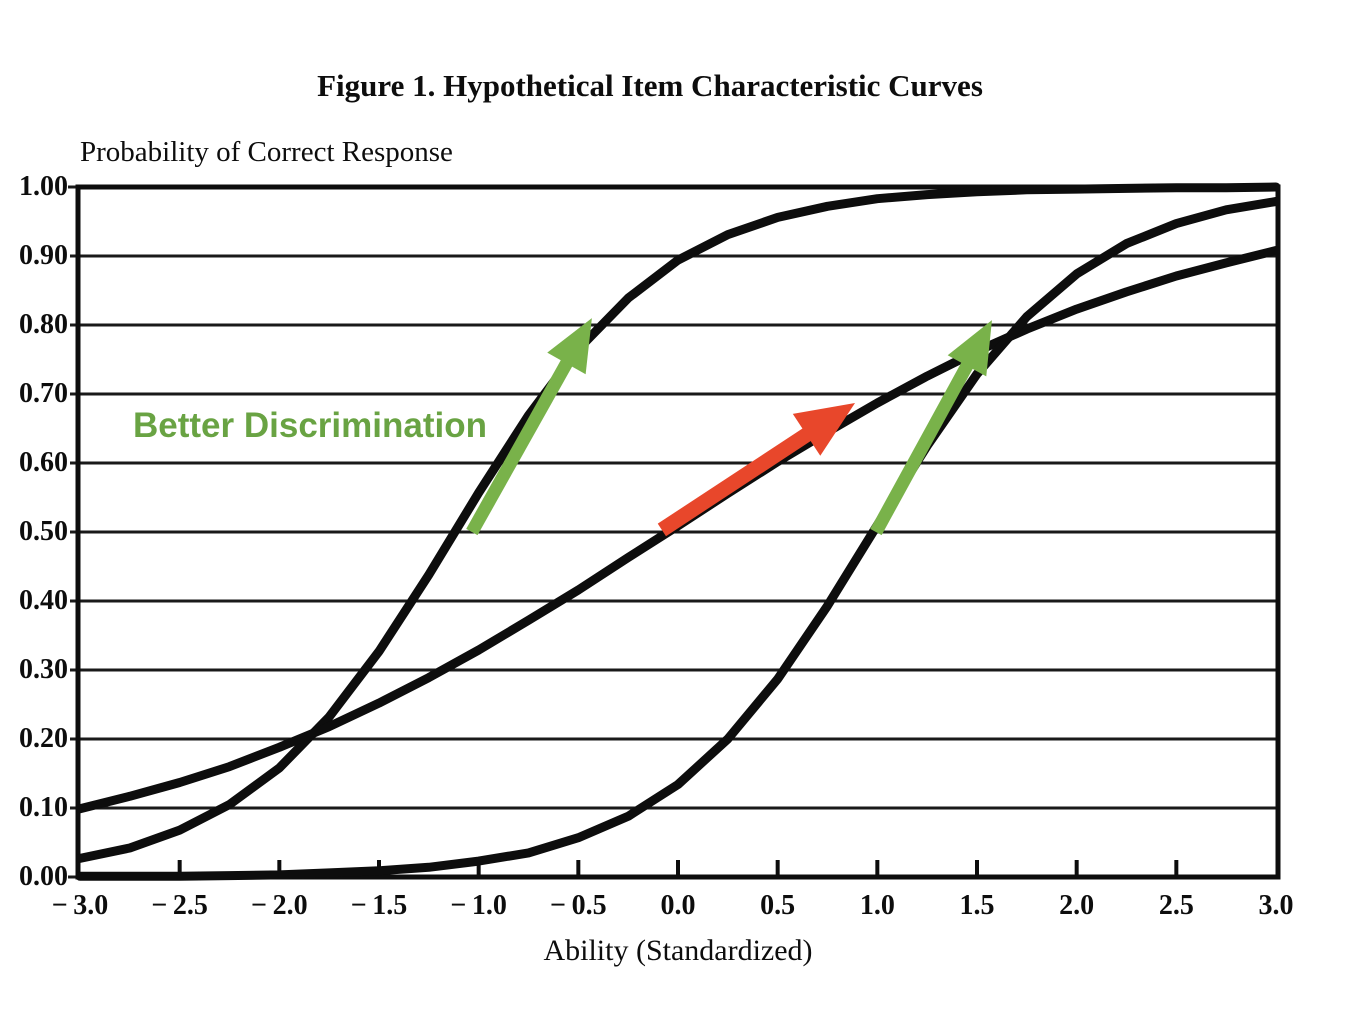 The width and height of the screenshot is (1358, 1030). Describe the element at coordinates (43, 462) in the screenshot. I see `y-tick-label: 0.60` at that location.